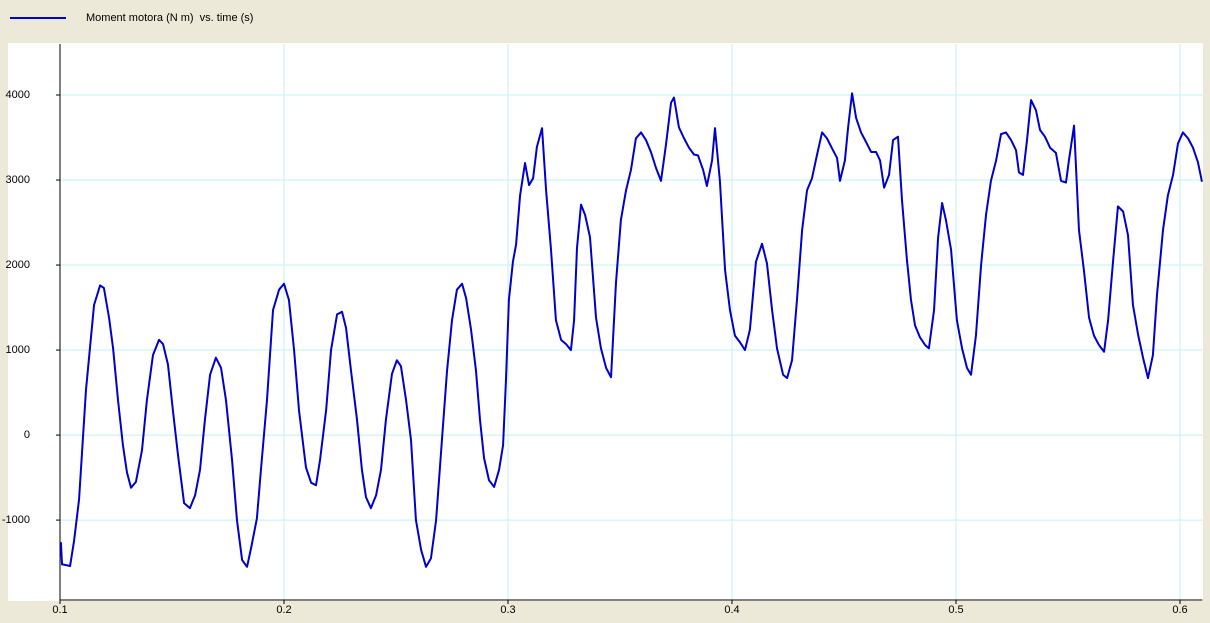  I want to click on y-tick-label: 2000, so click(18, 265).